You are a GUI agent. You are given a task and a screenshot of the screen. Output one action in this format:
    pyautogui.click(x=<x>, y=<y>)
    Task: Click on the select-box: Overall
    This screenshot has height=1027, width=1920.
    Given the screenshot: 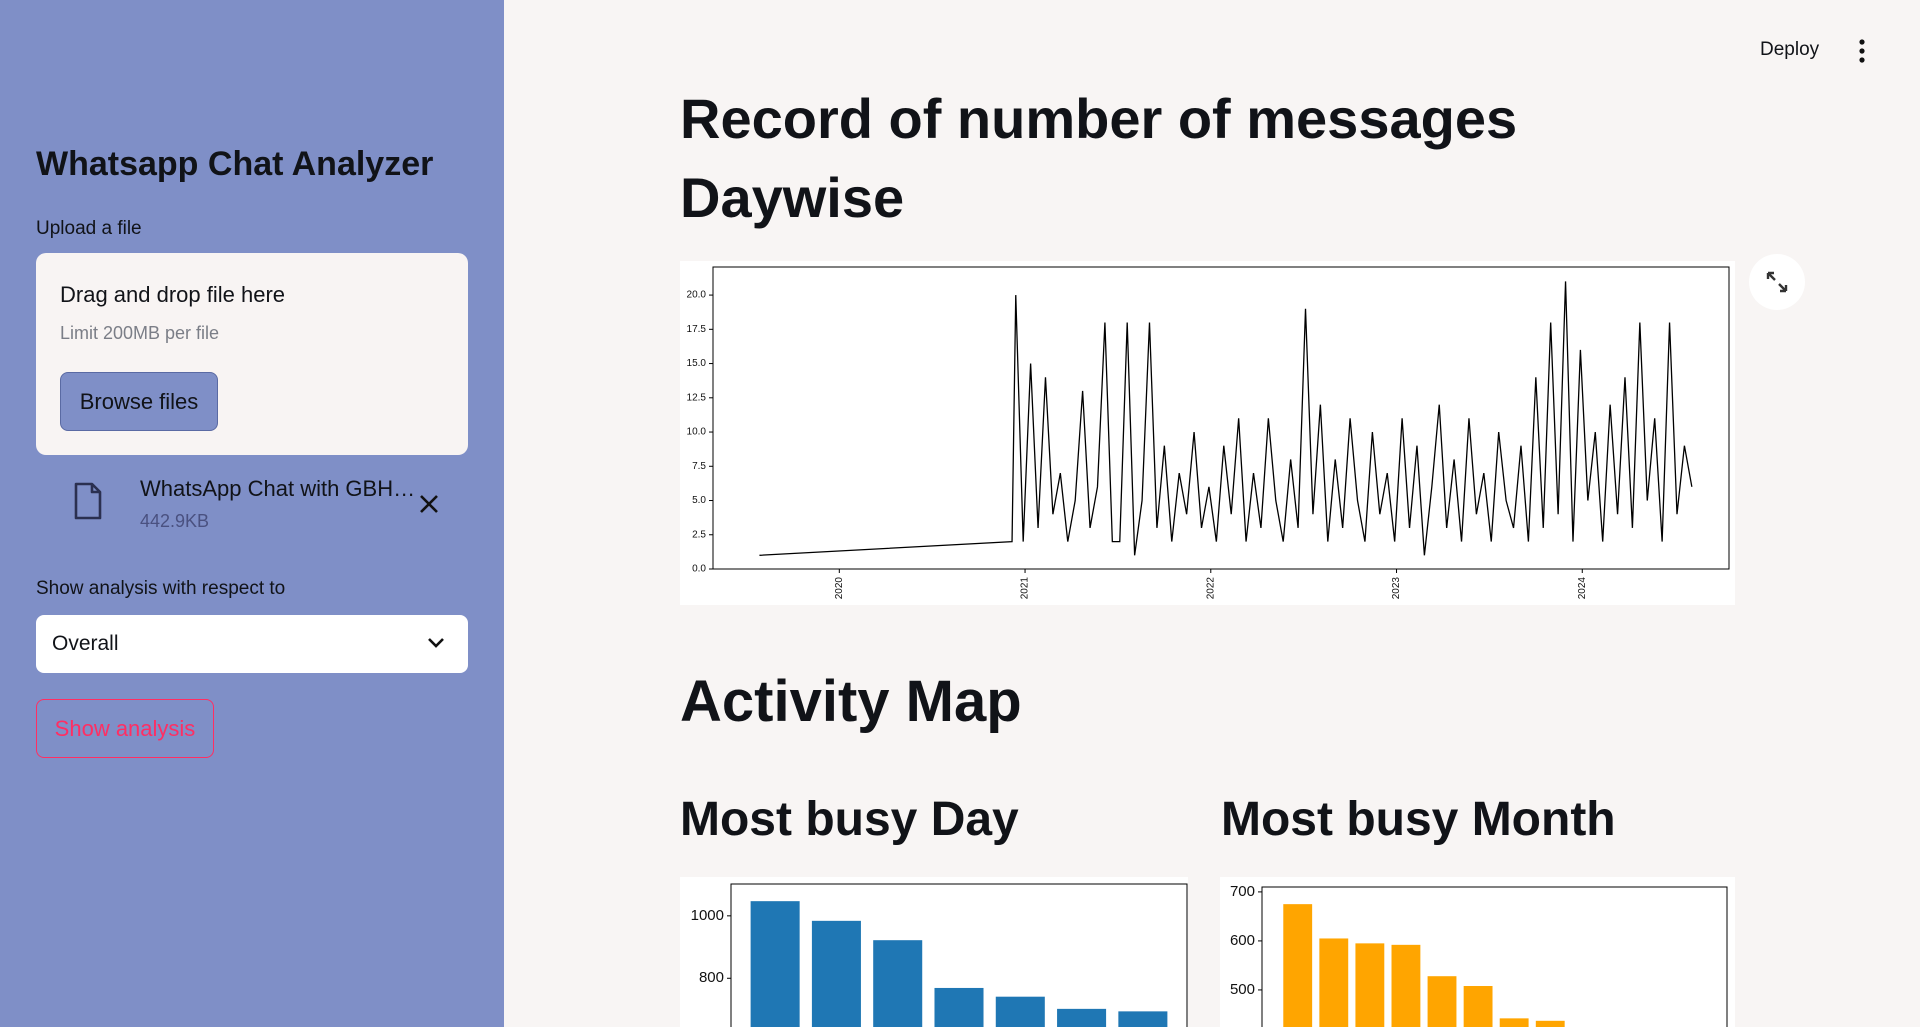 What is the action you would take?
    pyautogui.click(x=252, y=644)
    